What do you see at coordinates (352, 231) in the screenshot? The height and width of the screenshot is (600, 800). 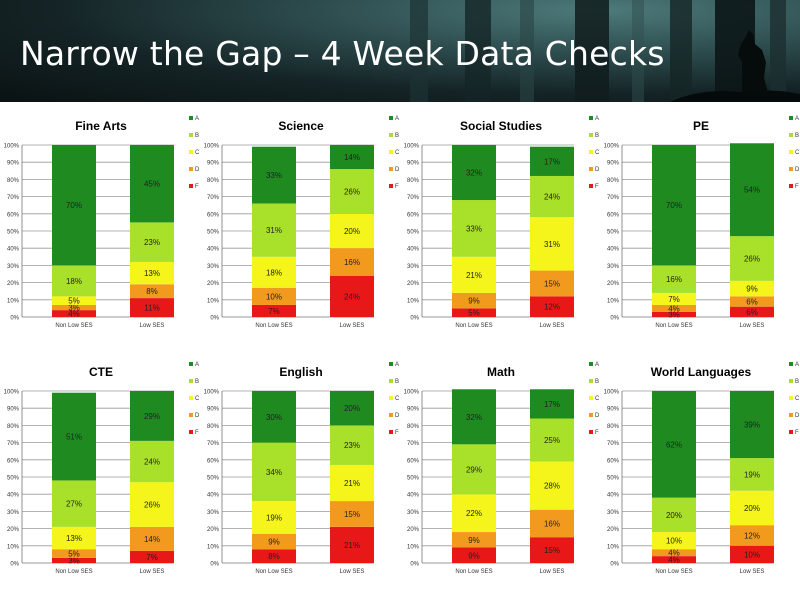 I see `data-label: 20%` at bounding box center [352, 231].